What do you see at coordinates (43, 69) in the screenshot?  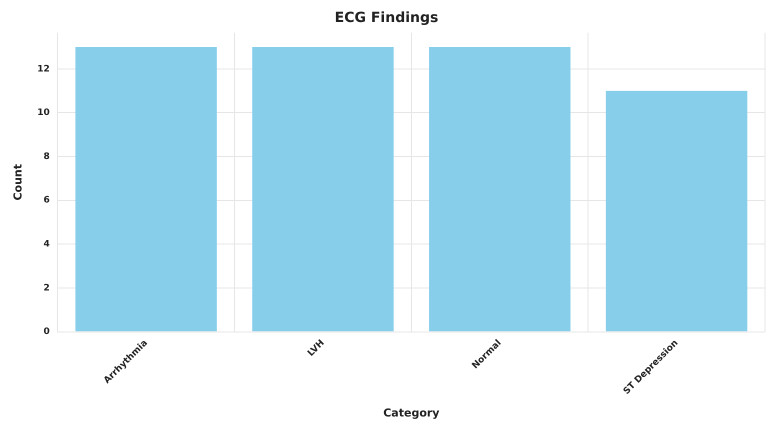 I see `y-tick-label: 12` at bounding box center [43, 69].